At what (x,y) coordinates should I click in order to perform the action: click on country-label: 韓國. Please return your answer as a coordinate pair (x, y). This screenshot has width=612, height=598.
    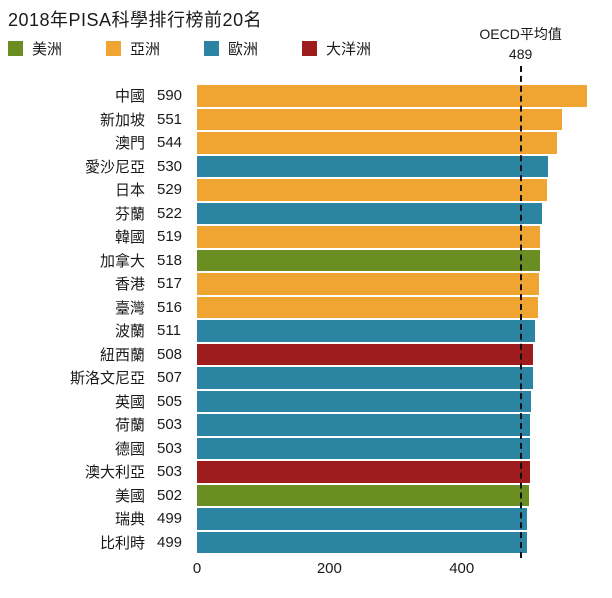
    Looking at the image, I should click on (129, 238).